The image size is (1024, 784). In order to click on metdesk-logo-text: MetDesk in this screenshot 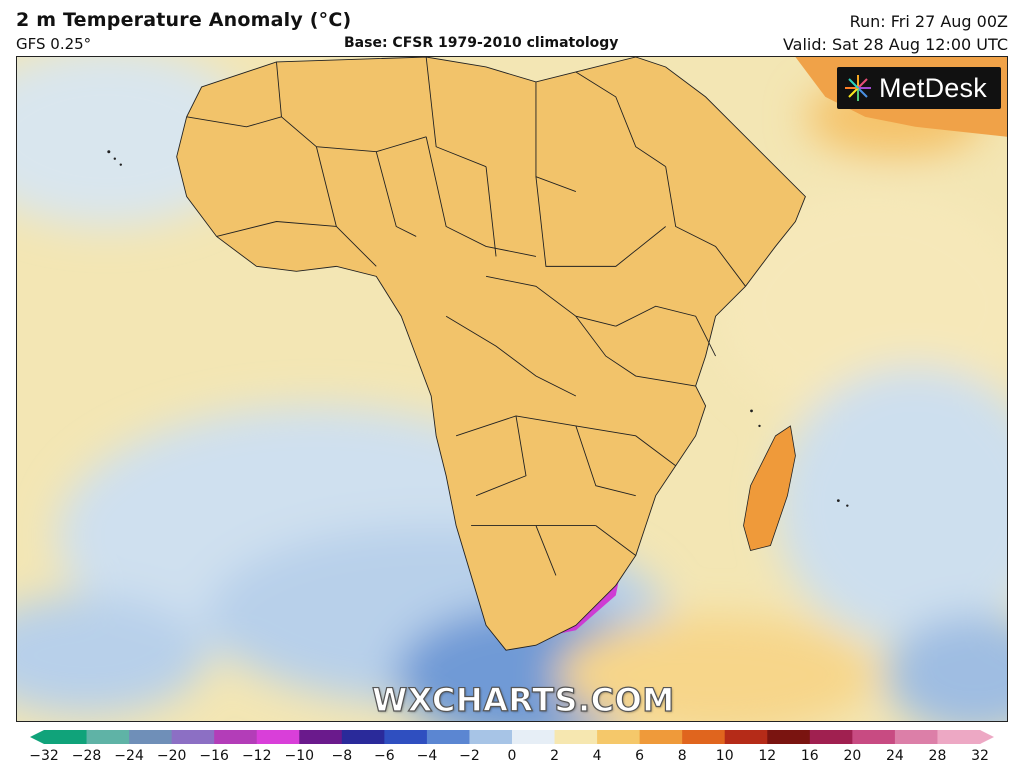, I will do `click(933, 87)`.